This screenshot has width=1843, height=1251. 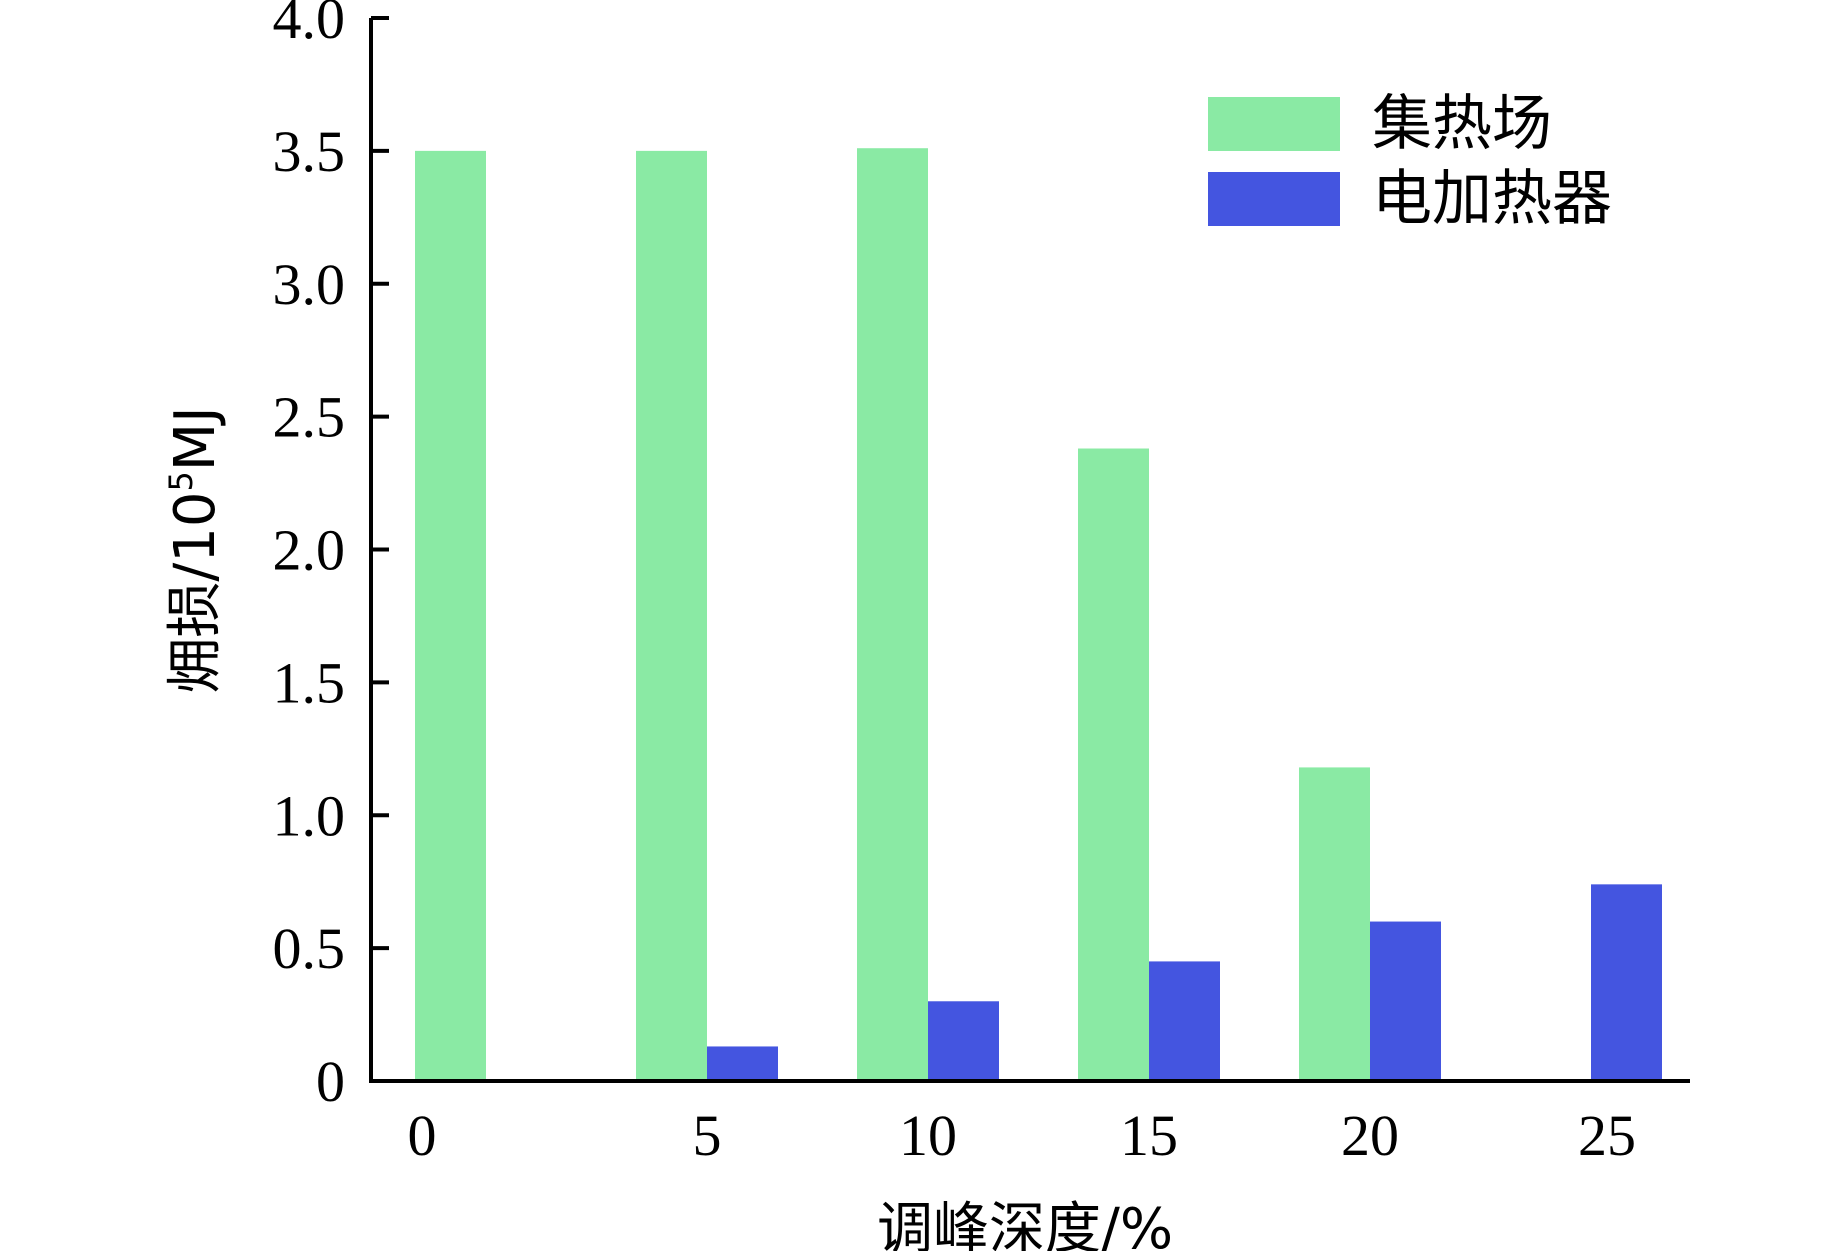 I want to click on x-ticks-group: 0 5 10 15 20 25, so click(x=1022, y=1135).